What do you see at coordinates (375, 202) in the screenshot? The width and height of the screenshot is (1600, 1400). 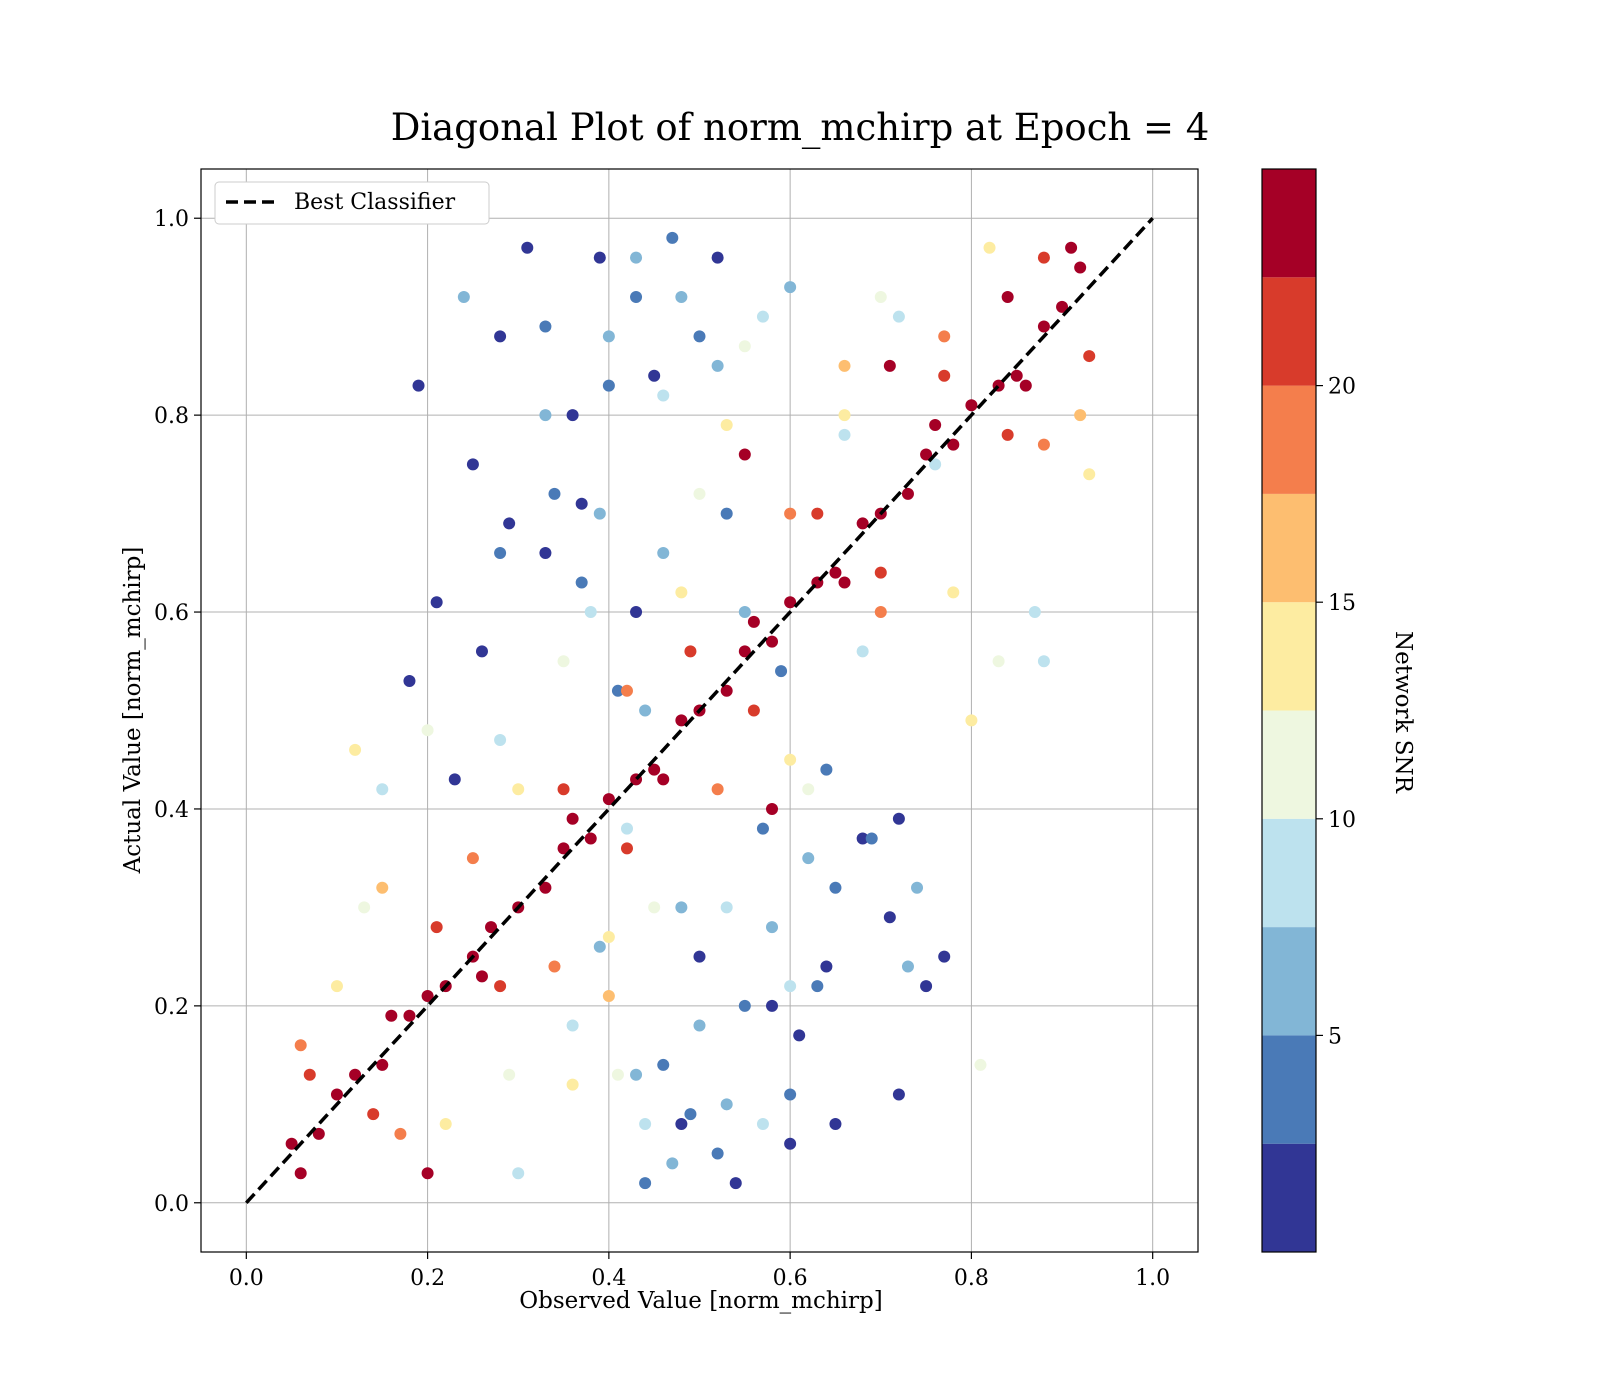 I see `legend-label: Best Classifier` at bounding box center [375, 202].